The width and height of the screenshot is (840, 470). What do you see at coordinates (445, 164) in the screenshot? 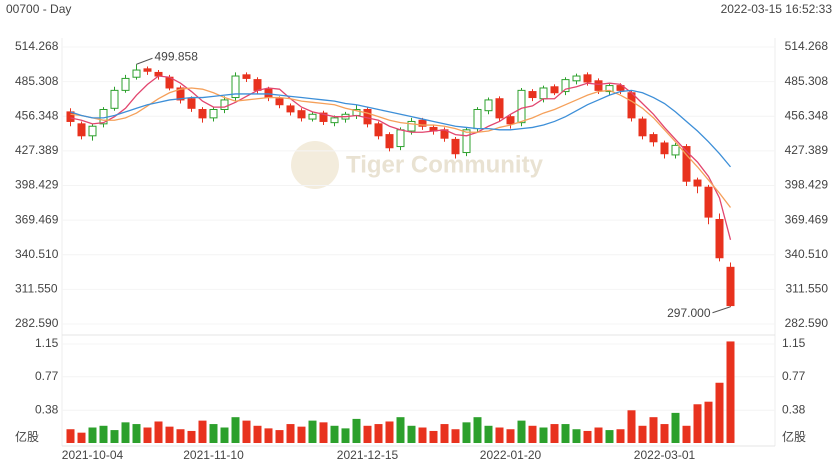
I see `watermark: Tiger Community` at bounding box center [445, 164].